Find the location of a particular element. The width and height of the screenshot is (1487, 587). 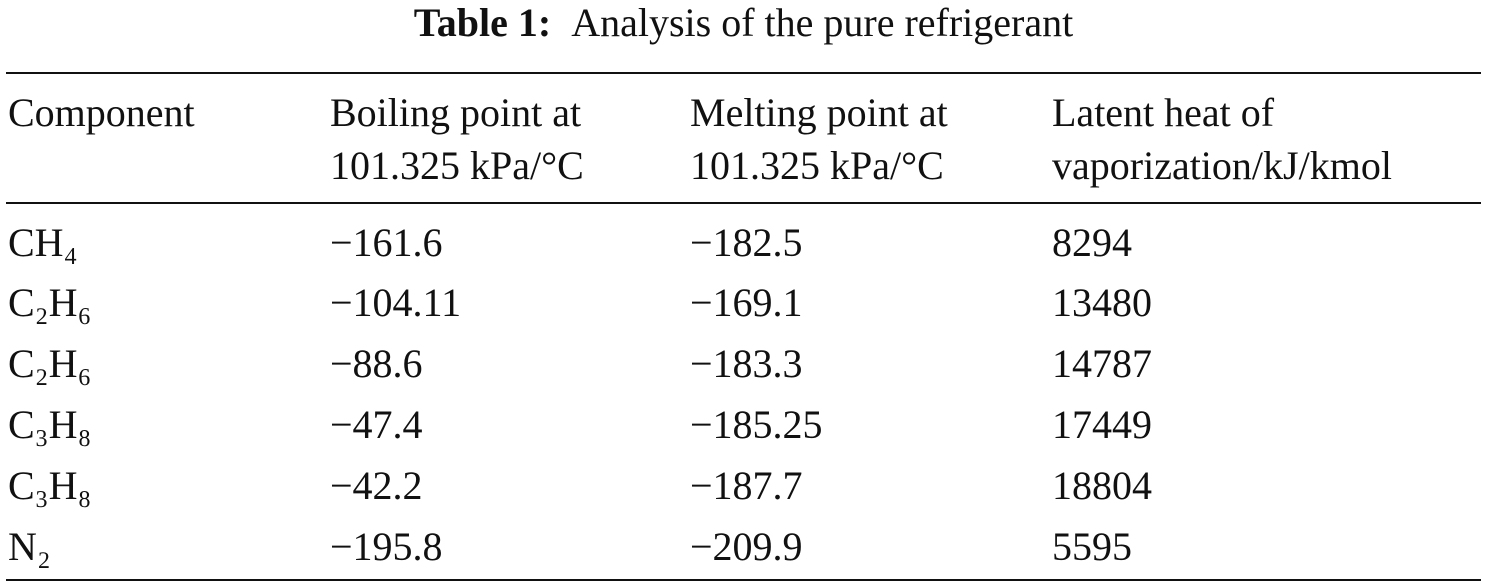

value-cell: 5595 is located at coordinates (1092, 546).